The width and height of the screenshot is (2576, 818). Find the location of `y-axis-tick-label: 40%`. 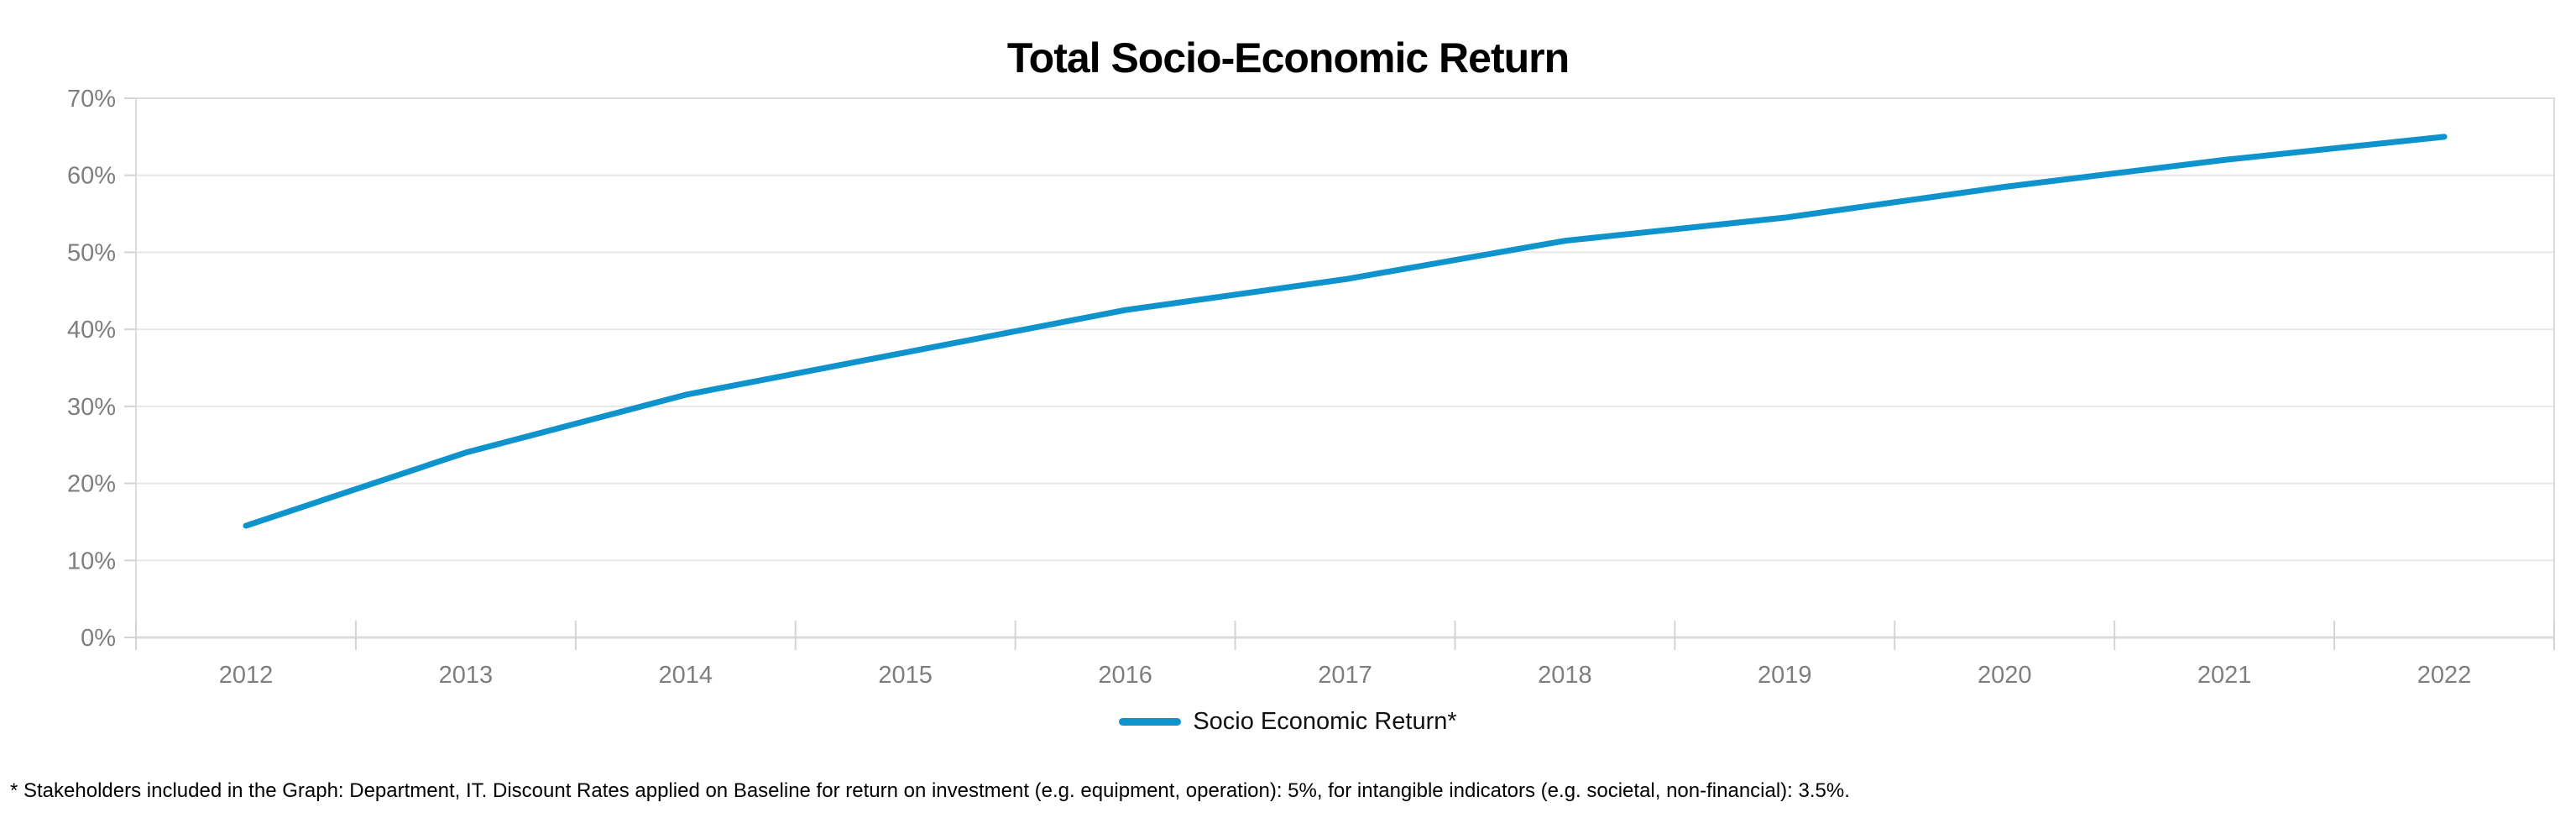

y-axis-tick-label: 40% is located at coordinates (91, 330).